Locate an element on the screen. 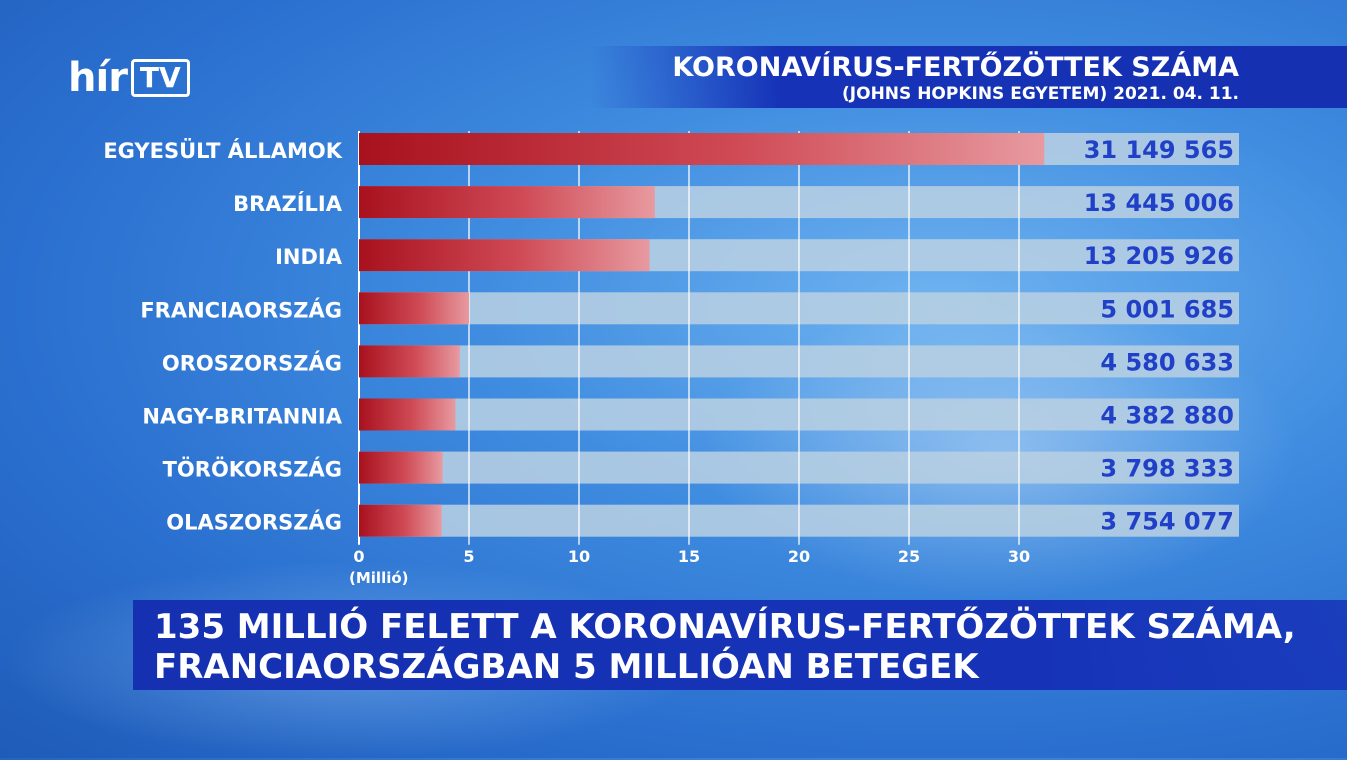 The height and width of the screenshot is (760, 1347). tick-label: 0 is located at coordinates (358, 556).